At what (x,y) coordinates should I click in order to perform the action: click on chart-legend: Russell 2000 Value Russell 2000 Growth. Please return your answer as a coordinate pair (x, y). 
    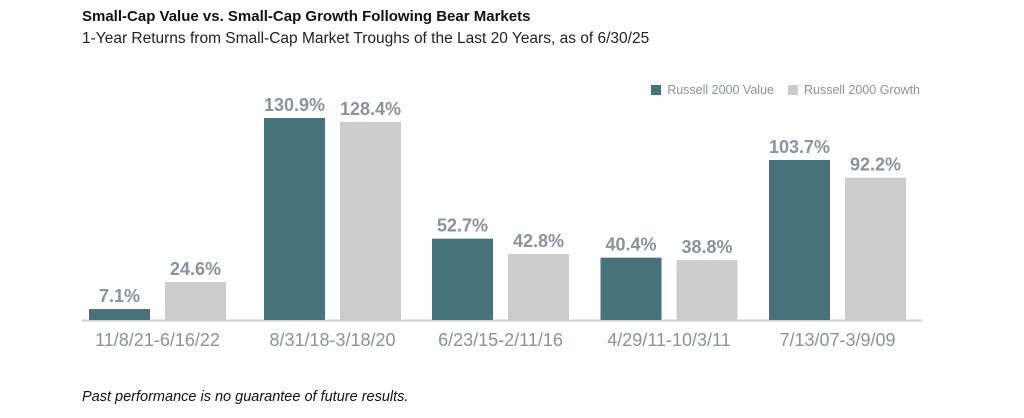
    Looking at the image, I should click on (785, 90).